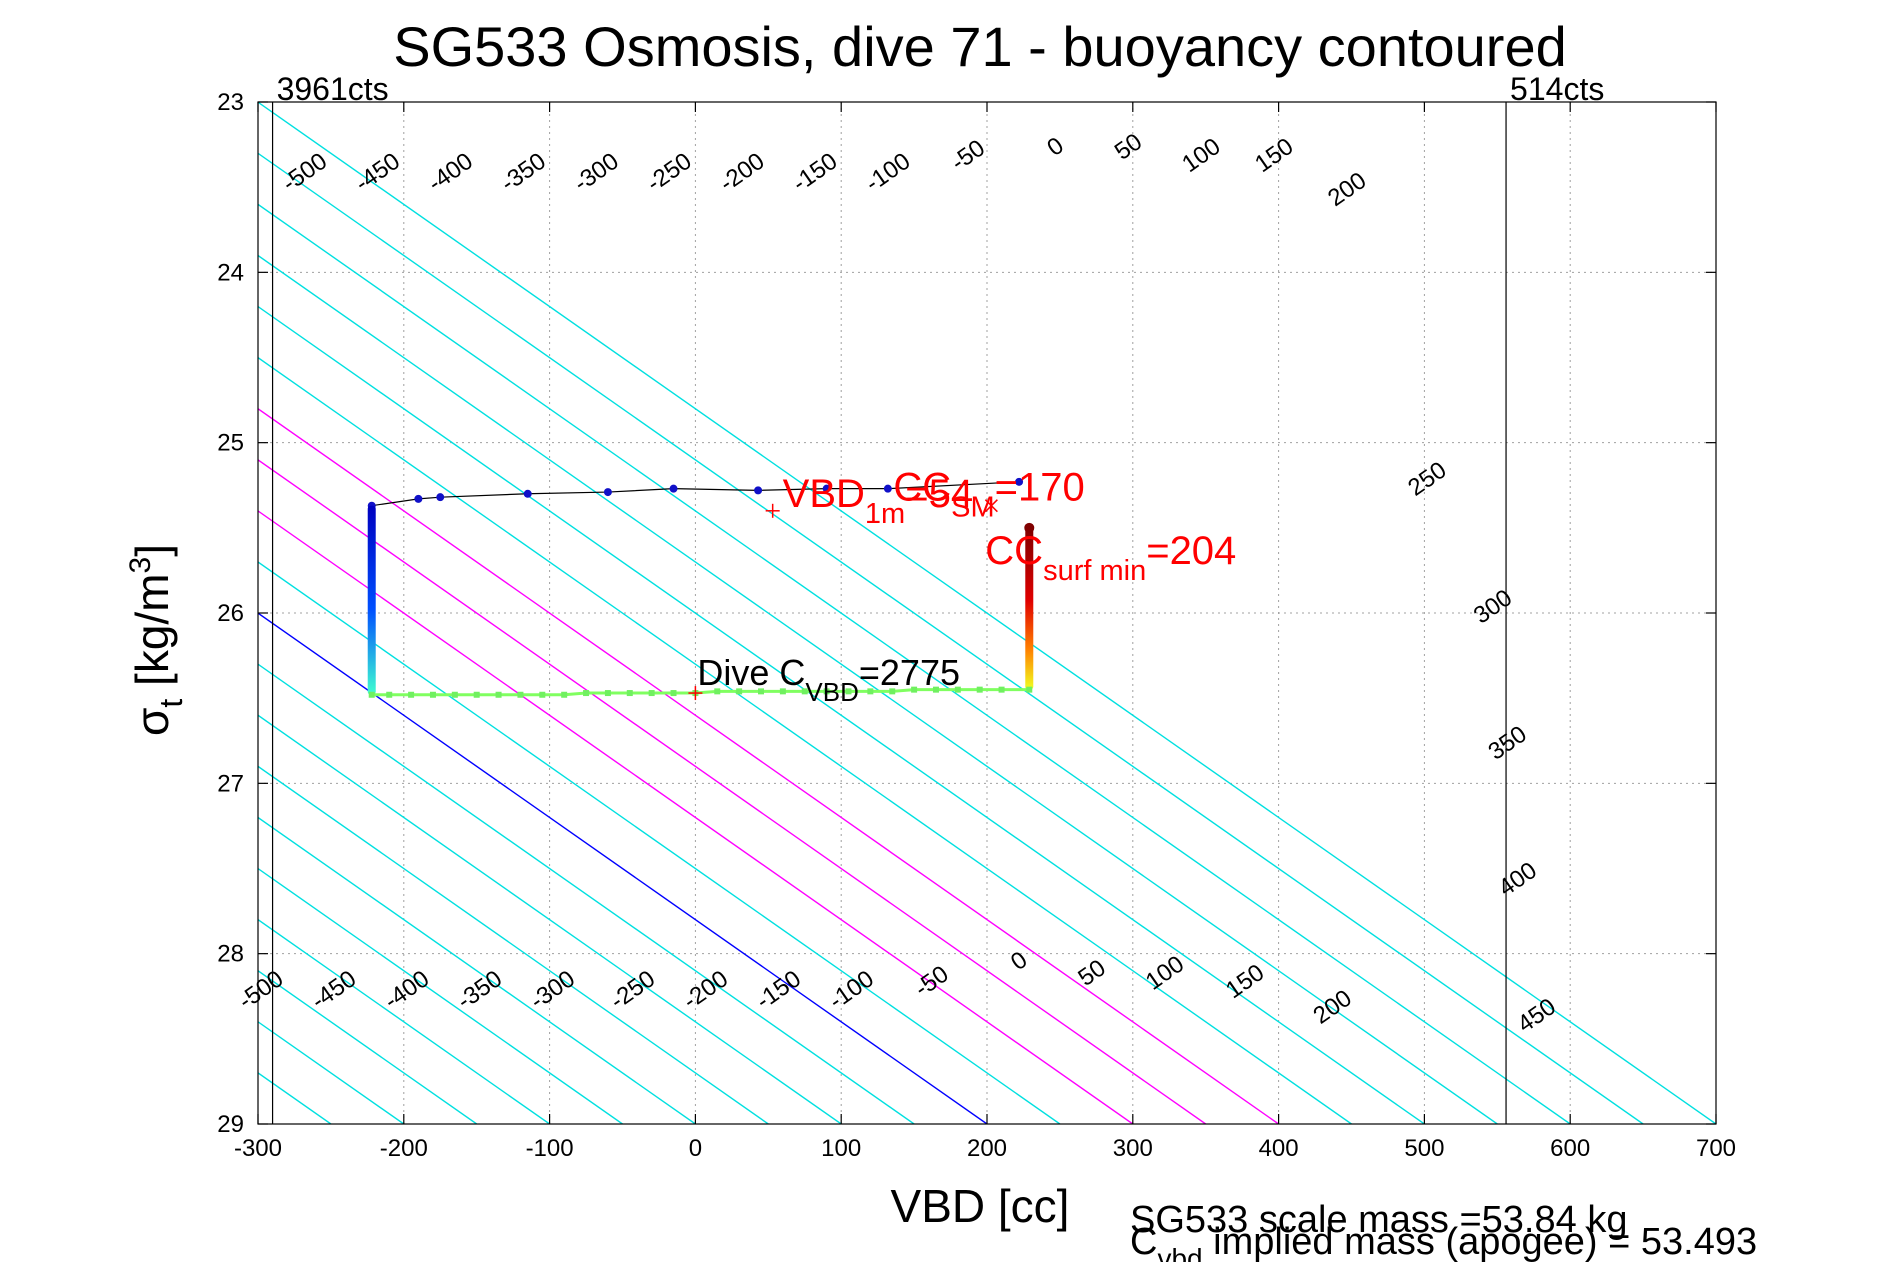 Image resolution: width=1891 pixels, height=1267 pixels. Describe the element at coordinates (156, 640) in the screenshot. I see `y-axis-label: σt [kg/m3]` at that location.